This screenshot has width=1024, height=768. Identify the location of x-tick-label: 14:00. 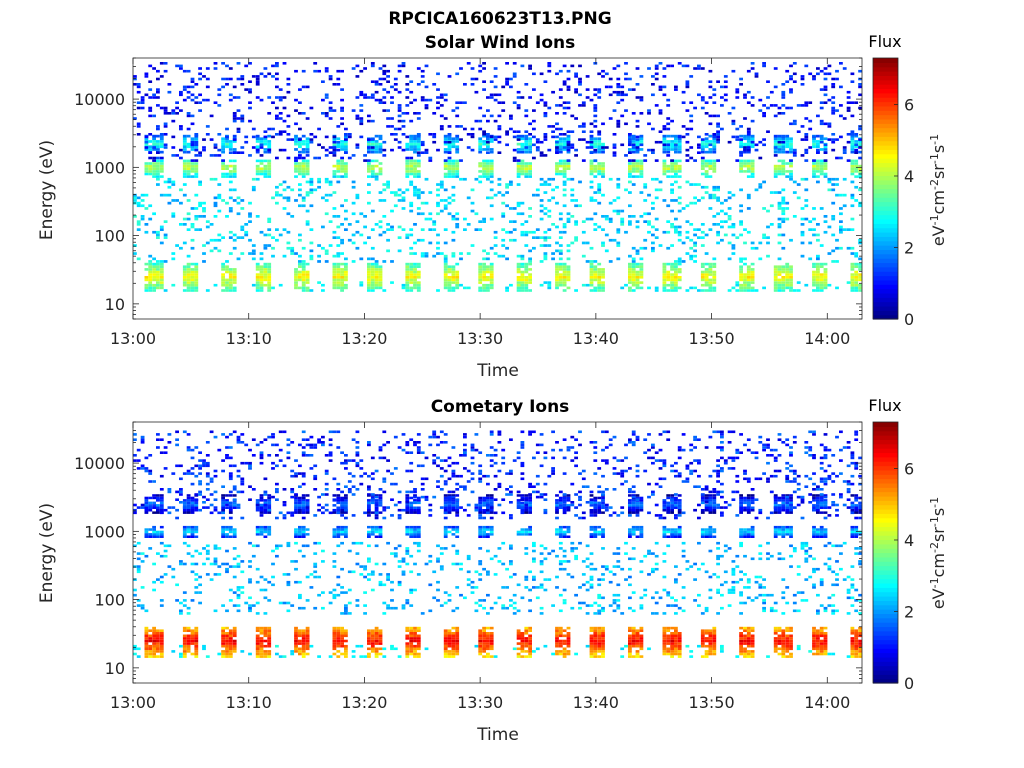
(827, 338).